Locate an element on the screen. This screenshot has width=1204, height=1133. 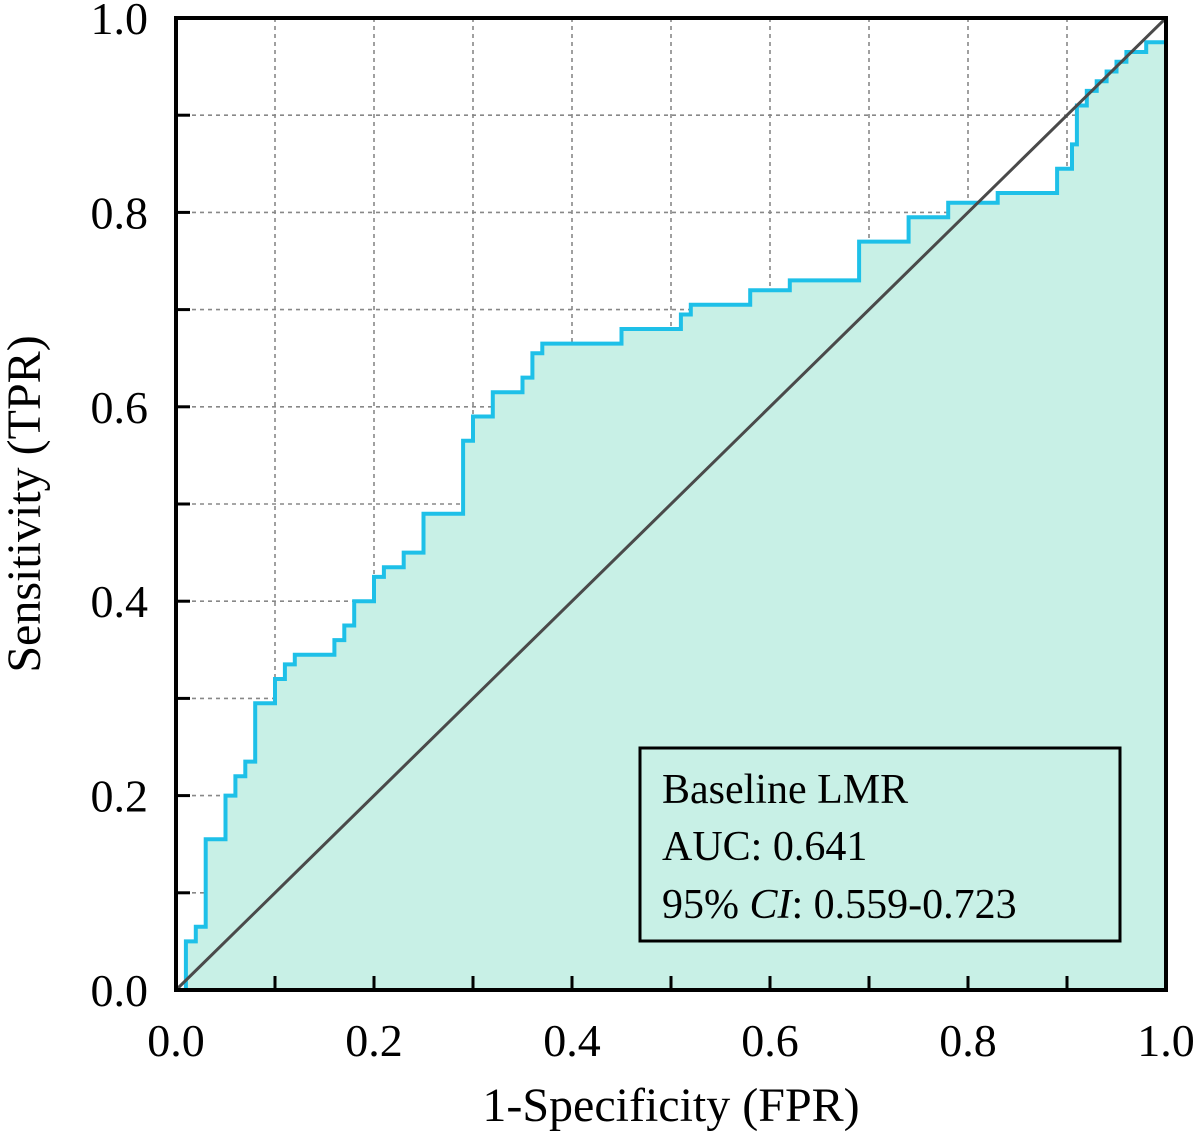
y-tick-label: 0.8 is located at coordinates (120, 212).